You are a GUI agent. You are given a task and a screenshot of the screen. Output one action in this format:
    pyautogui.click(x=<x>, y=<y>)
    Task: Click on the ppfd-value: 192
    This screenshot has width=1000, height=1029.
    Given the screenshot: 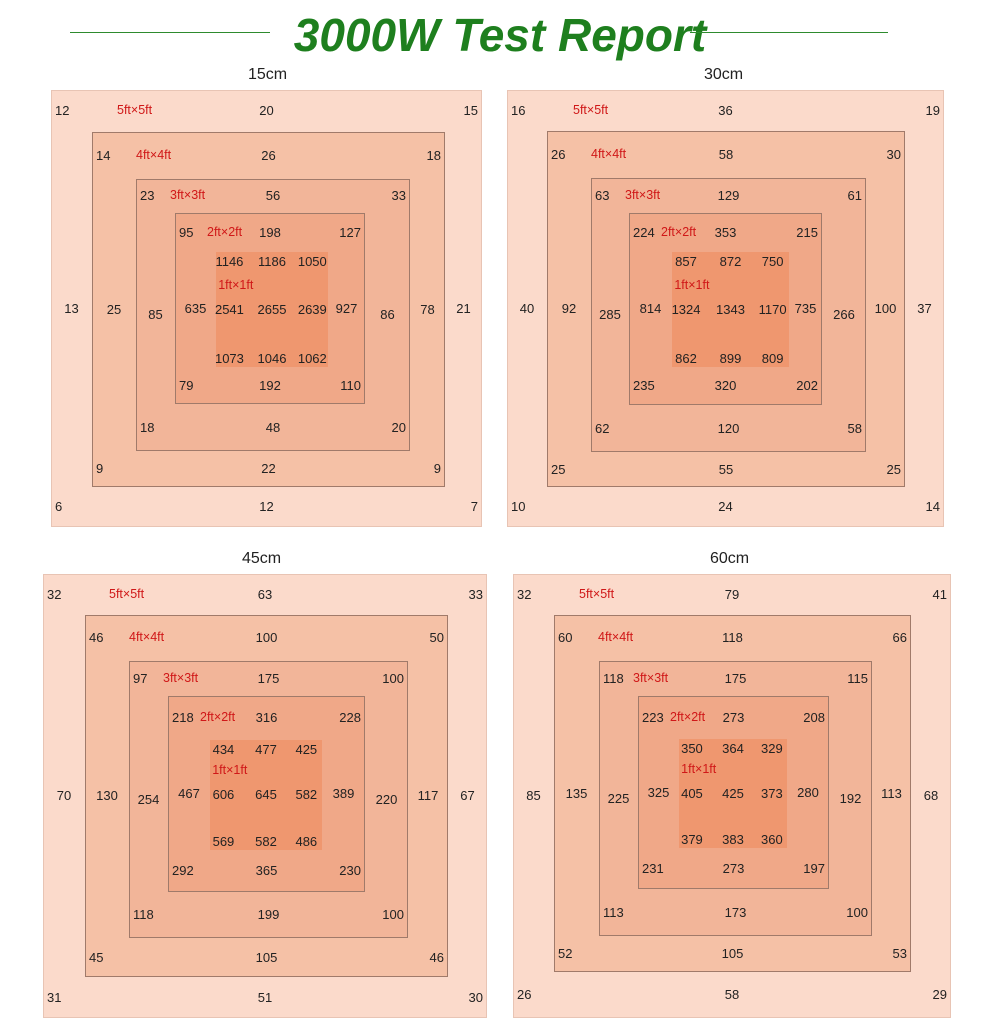 What is the action you would take?
    pyautogui.click(x=850, y=798)
    